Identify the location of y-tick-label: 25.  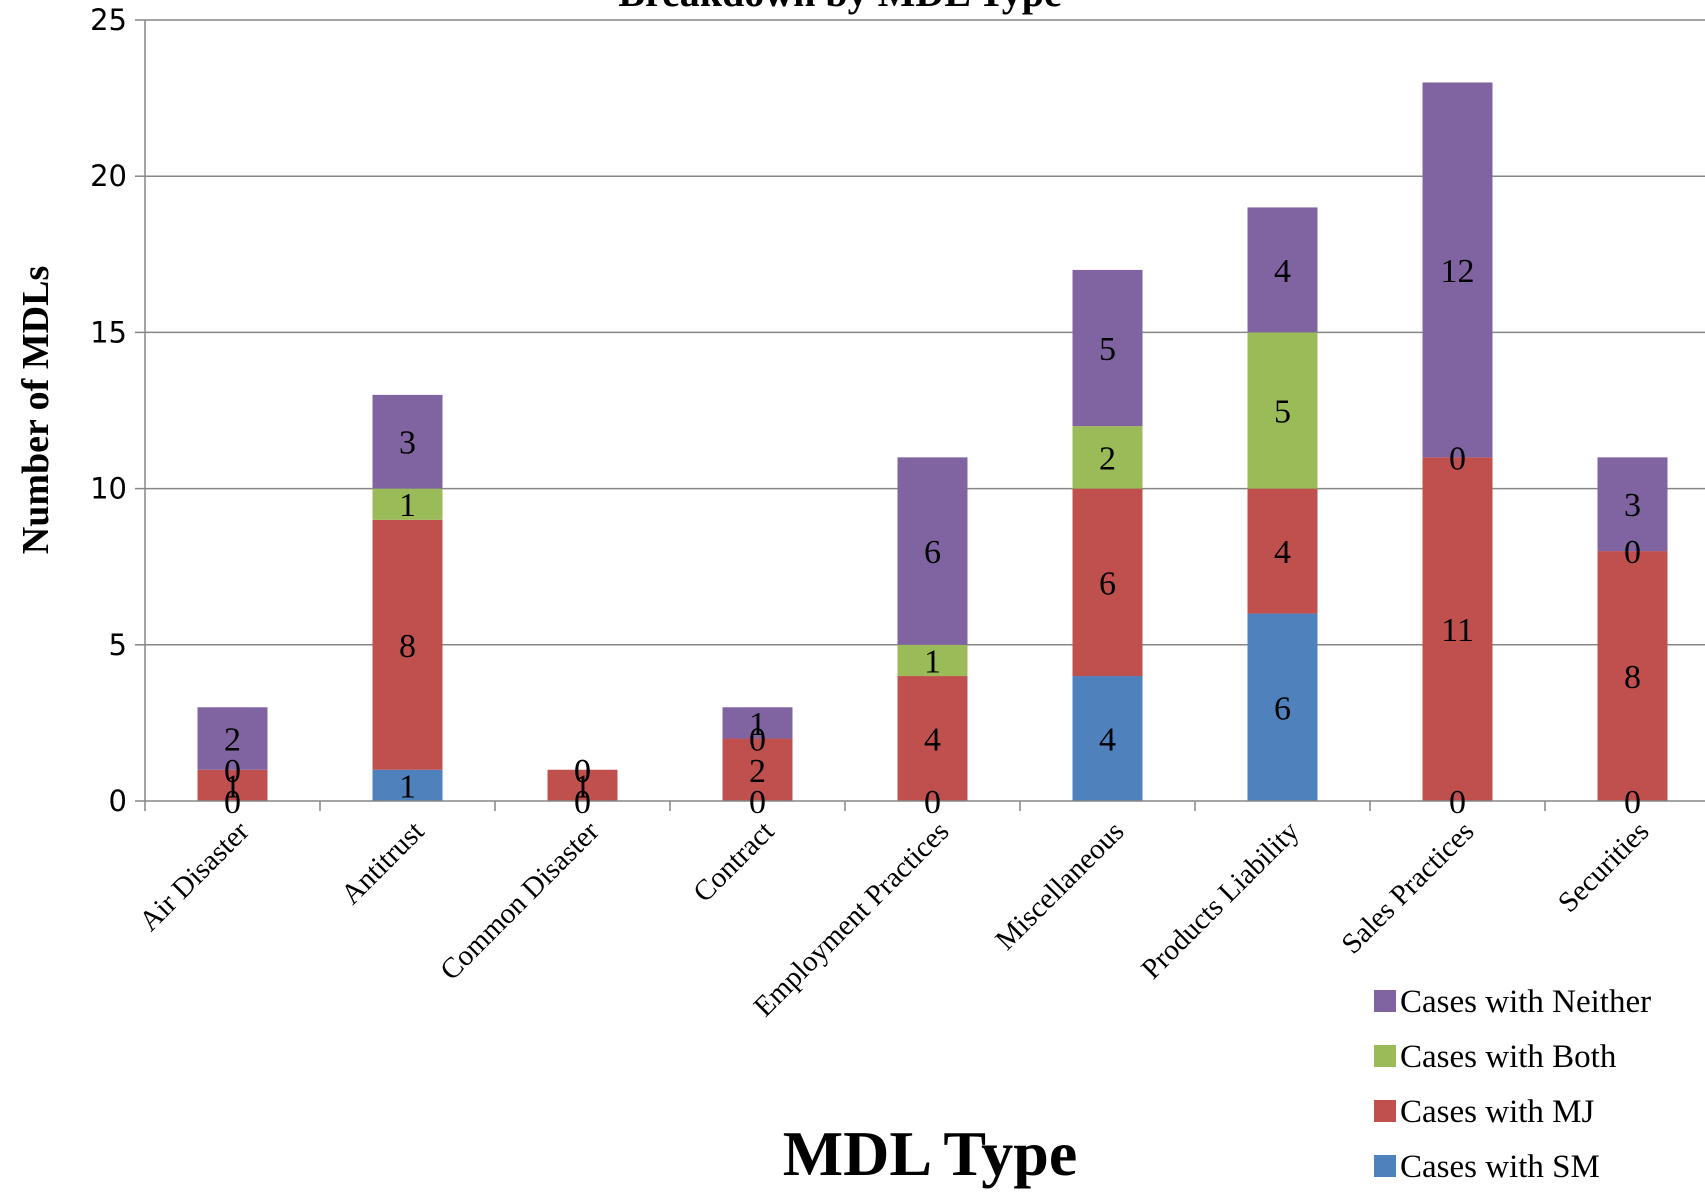
(108, 20).